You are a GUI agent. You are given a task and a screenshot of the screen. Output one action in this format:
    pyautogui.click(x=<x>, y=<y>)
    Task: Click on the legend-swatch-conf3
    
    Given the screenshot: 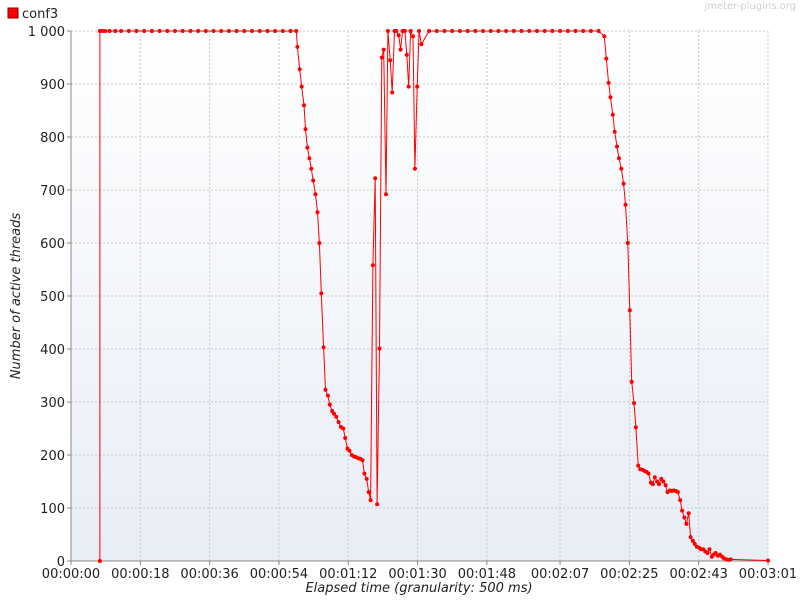 What is the action you would take?
    pyautogui.click(x=13, y=13)
    